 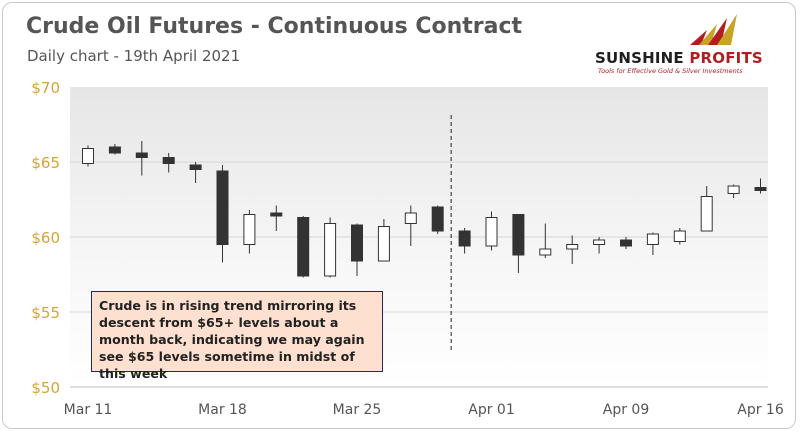 What do you see at coordinates (726, 58) in the screenshot?
I see `logo-name-part2: PROFITS` at bounding box center [726, 58].